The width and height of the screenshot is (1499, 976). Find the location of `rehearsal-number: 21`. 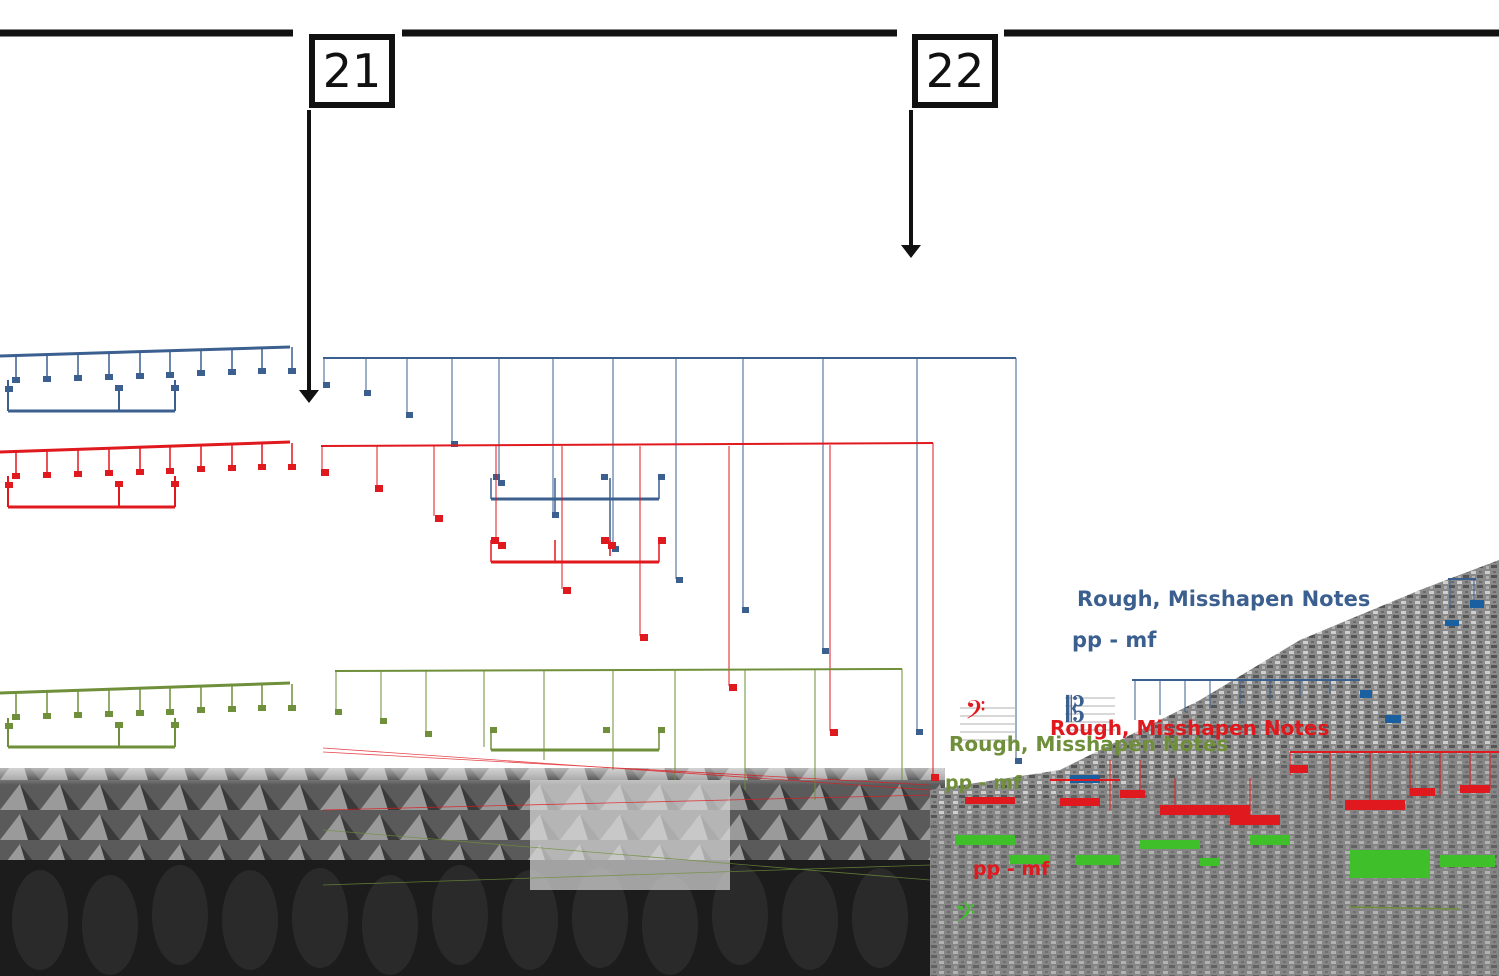

rehearsal-number: 21 is located at coordinates (352, 71).